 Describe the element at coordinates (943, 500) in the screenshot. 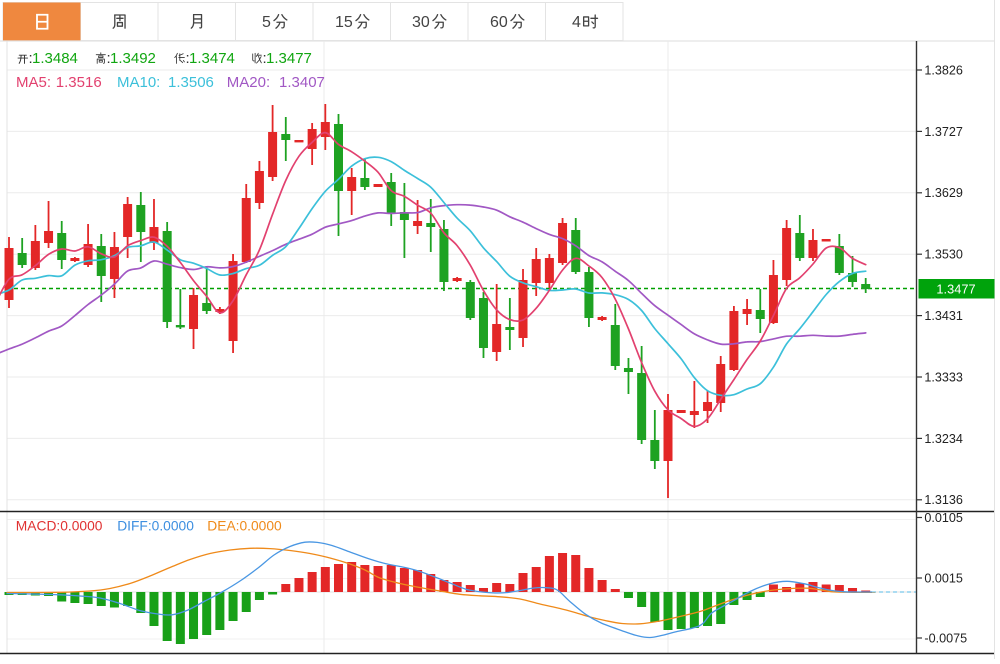

I see `svg-text: 1.3136` at that location.